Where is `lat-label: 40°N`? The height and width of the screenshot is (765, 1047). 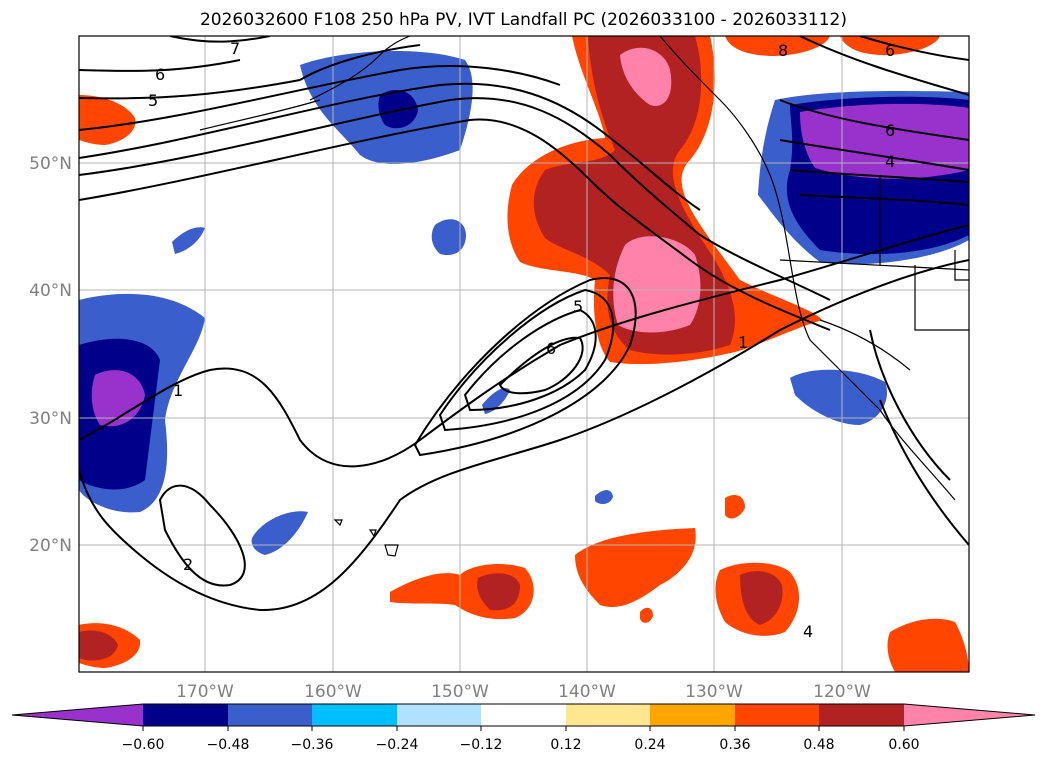
lat-label: 40°N is located at coordinates (50, 291).